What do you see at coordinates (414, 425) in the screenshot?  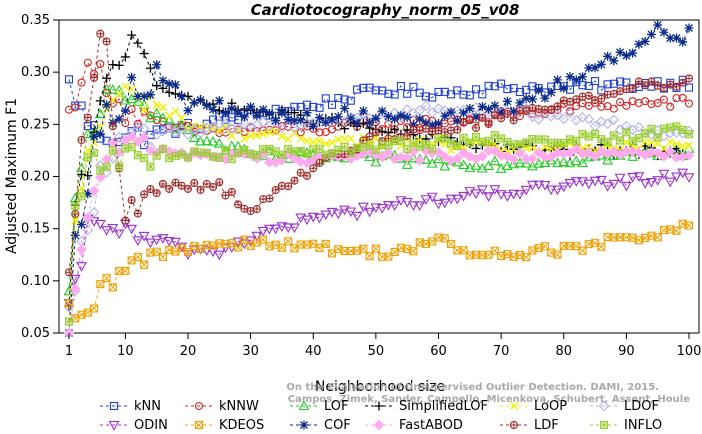 I see `legend-item-fastabod: FastABOD` at bounding box center [414, 425].